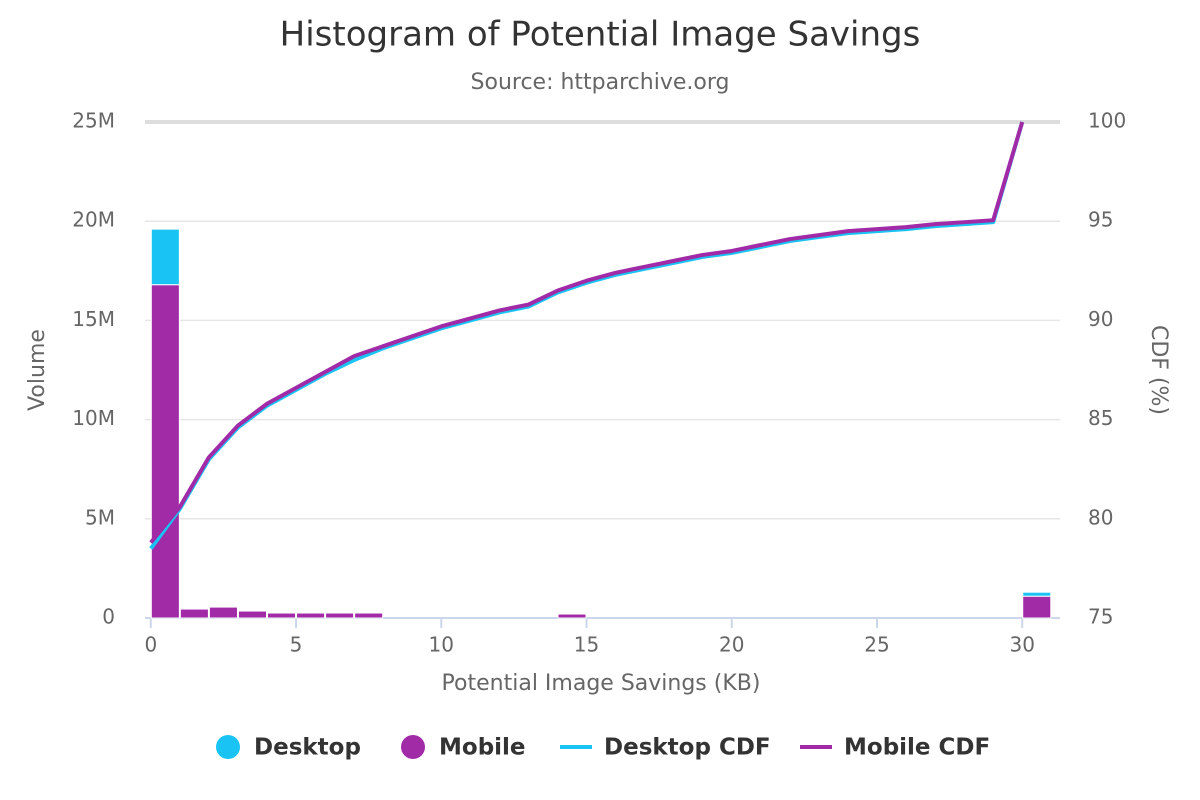 The height and width of the screenshot is (800, 1200). Describe the element at coordinates (482, 748) in the screenshot. I see `legend-label: Mobile` at that location.